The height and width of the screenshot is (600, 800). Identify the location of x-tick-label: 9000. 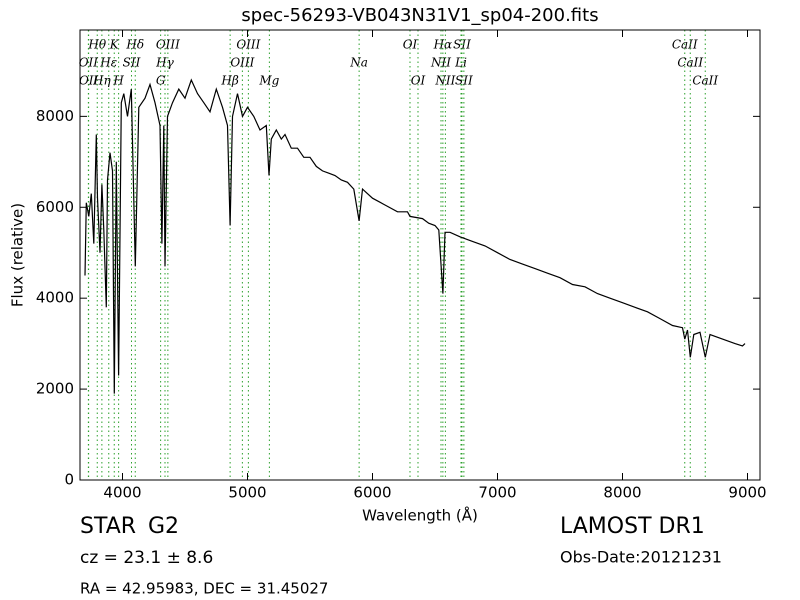
(747, 493).